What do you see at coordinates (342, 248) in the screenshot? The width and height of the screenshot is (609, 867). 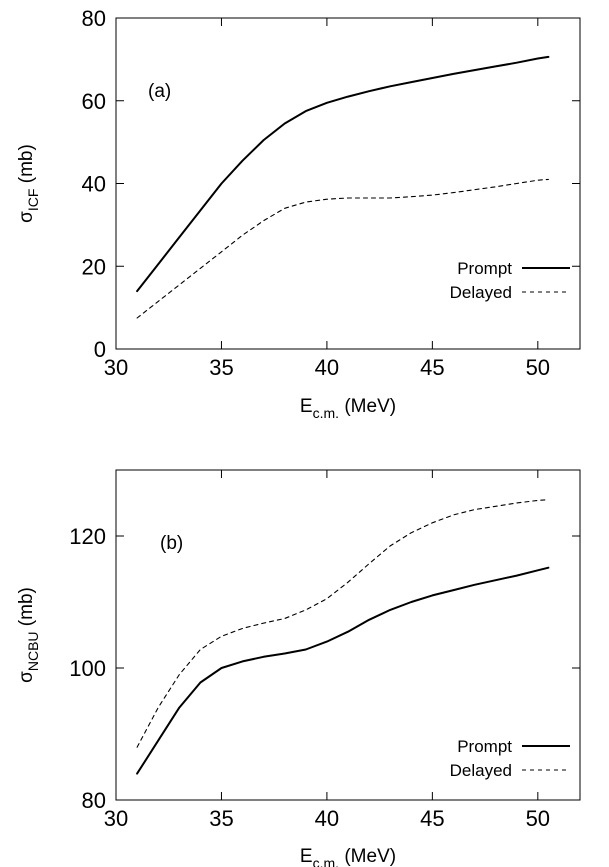 I see `series-line-delayed` at bounding box center [342, 248].